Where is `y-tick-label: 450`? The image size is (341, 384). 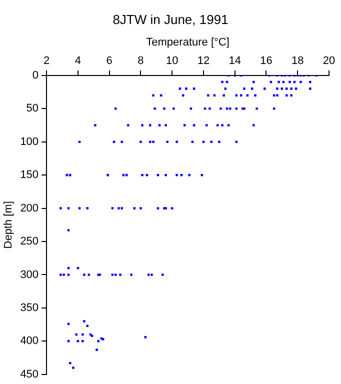 y-tick-label: 450 is located at coordinates (29, 374).